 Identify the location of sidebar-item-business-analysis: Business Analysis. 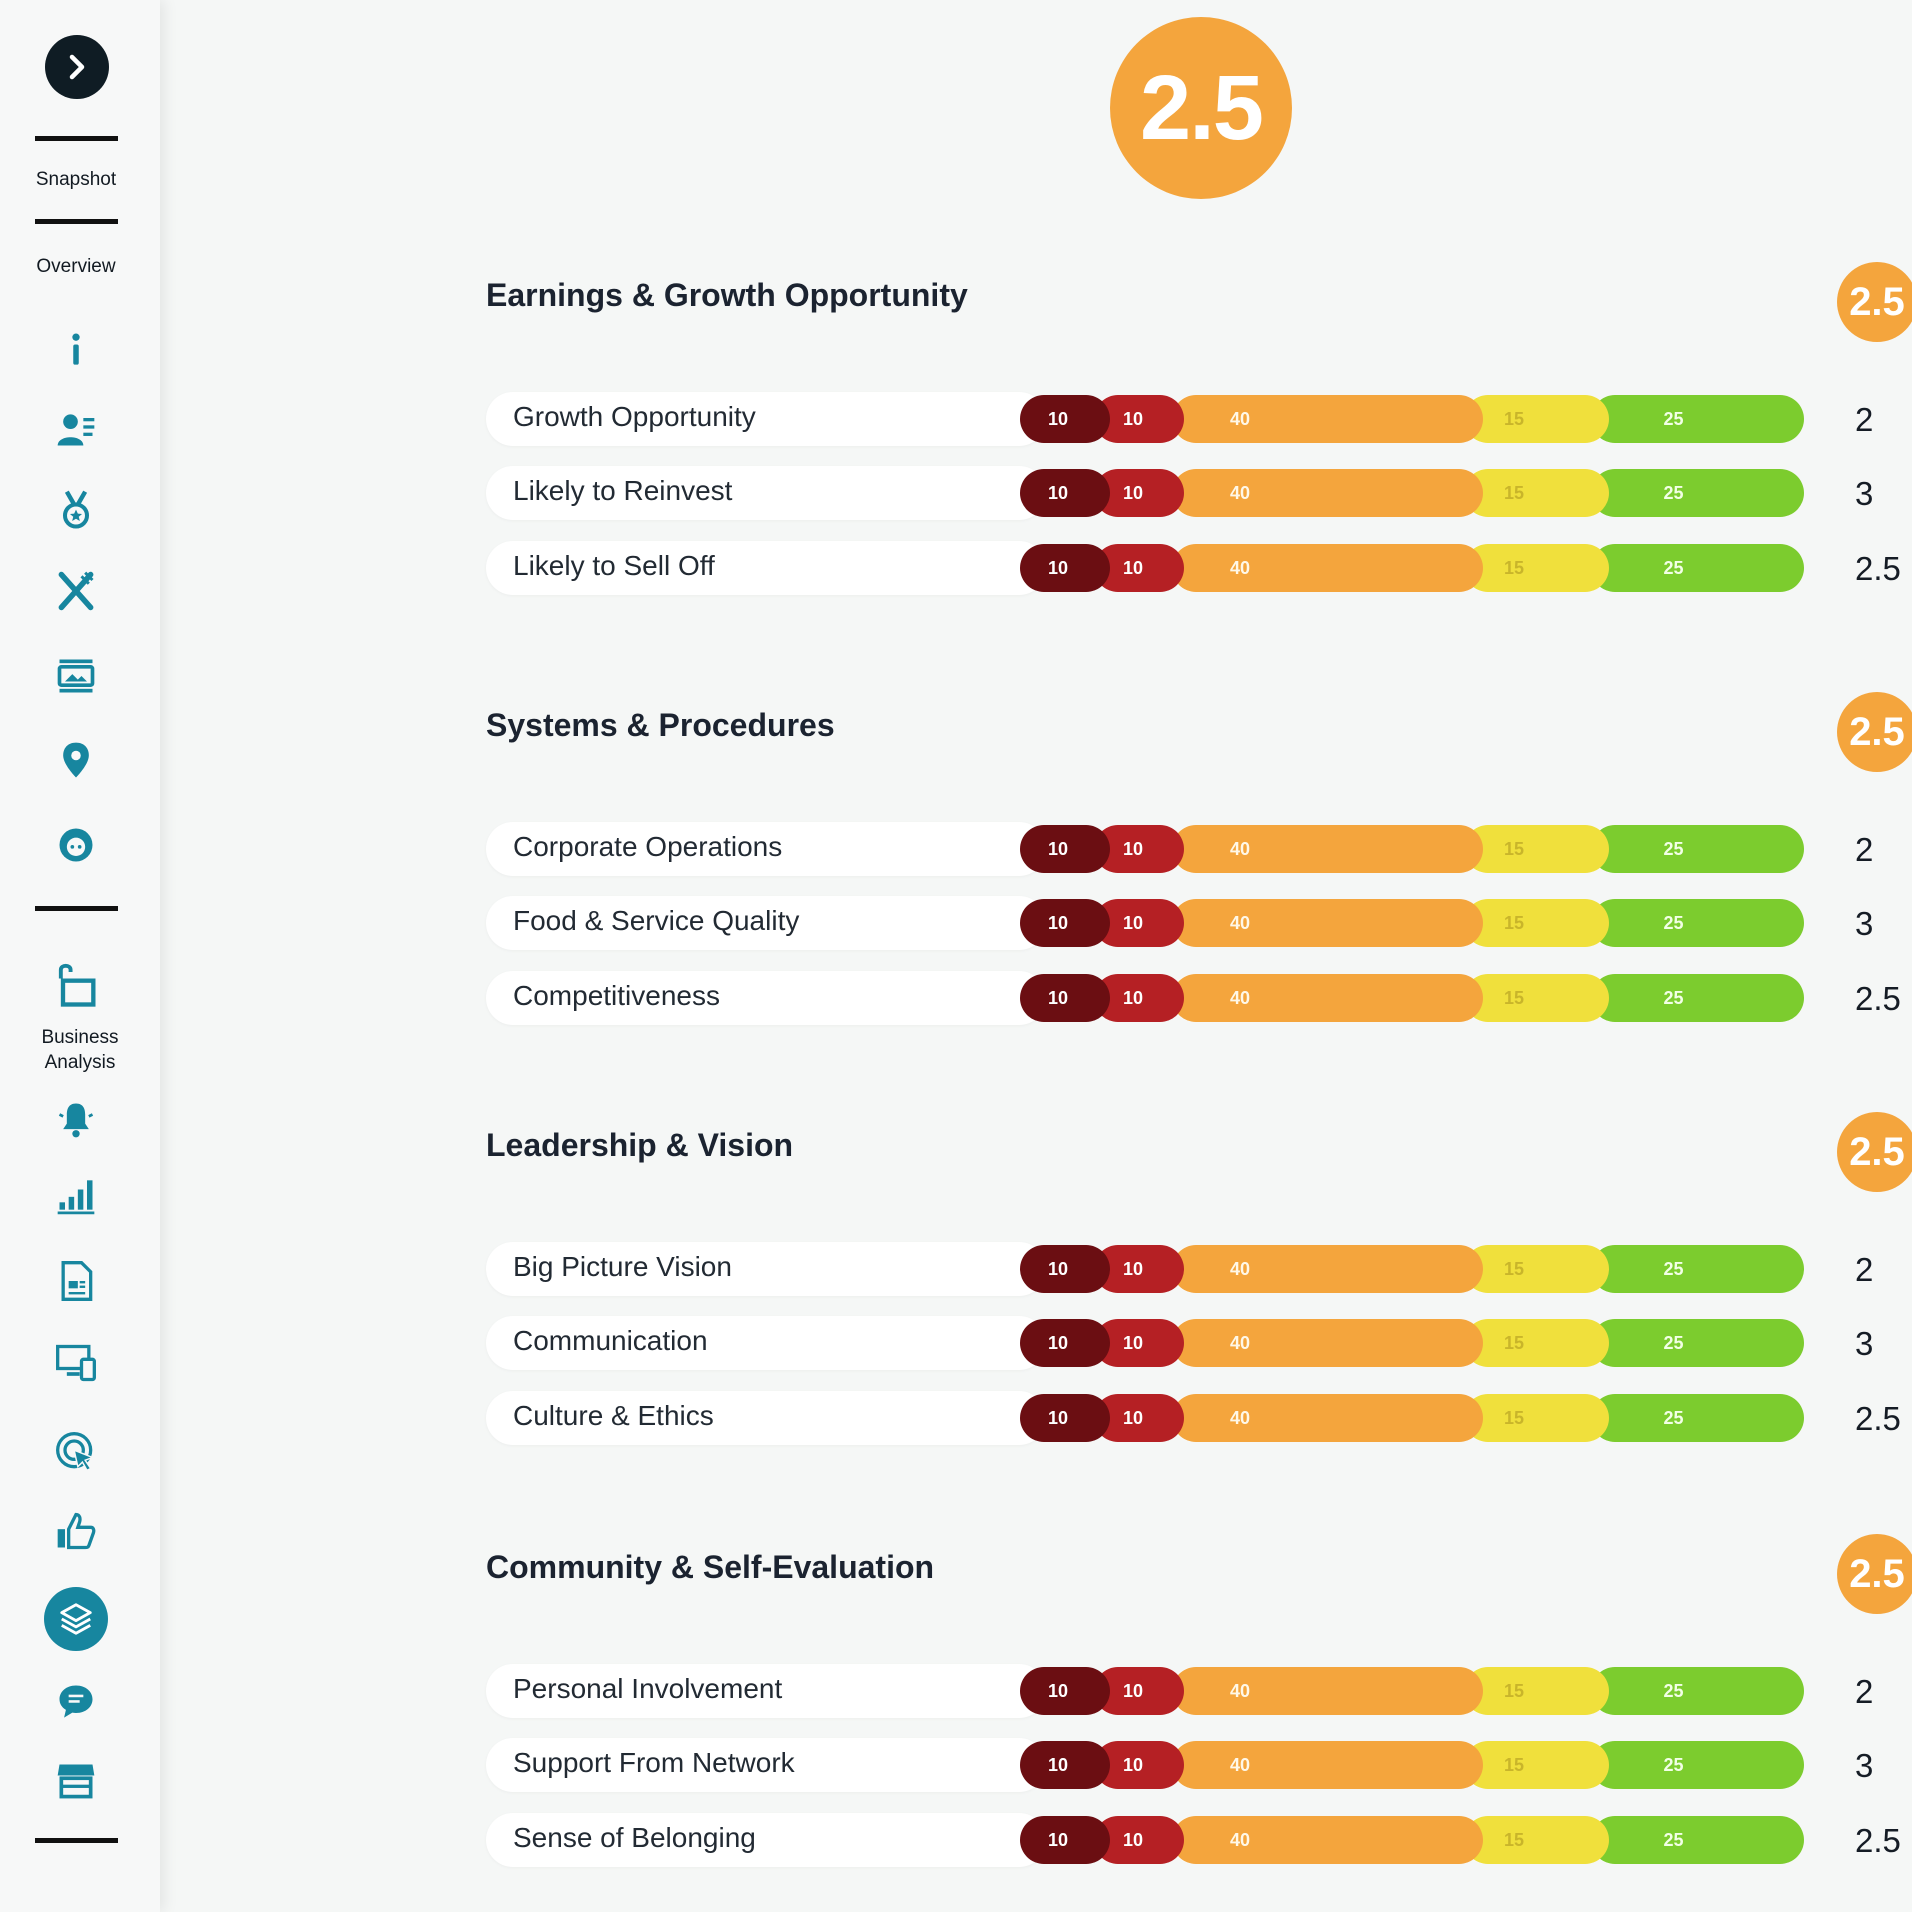
(80, 1050).